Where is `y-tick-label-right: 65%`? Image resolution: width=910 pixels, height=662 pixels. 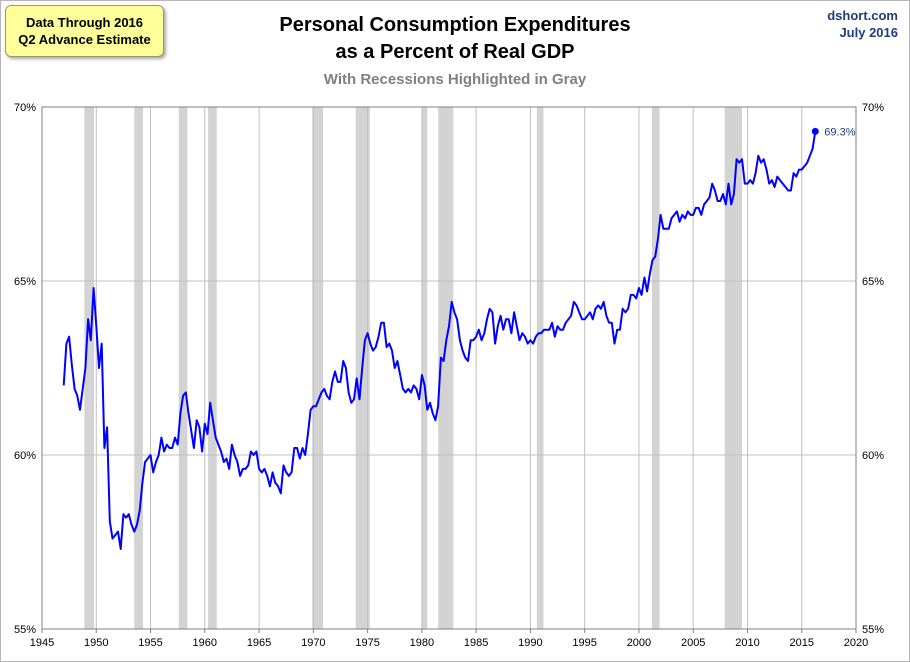 y-tick-label-right: 65% is located at coordinates (873, 282).